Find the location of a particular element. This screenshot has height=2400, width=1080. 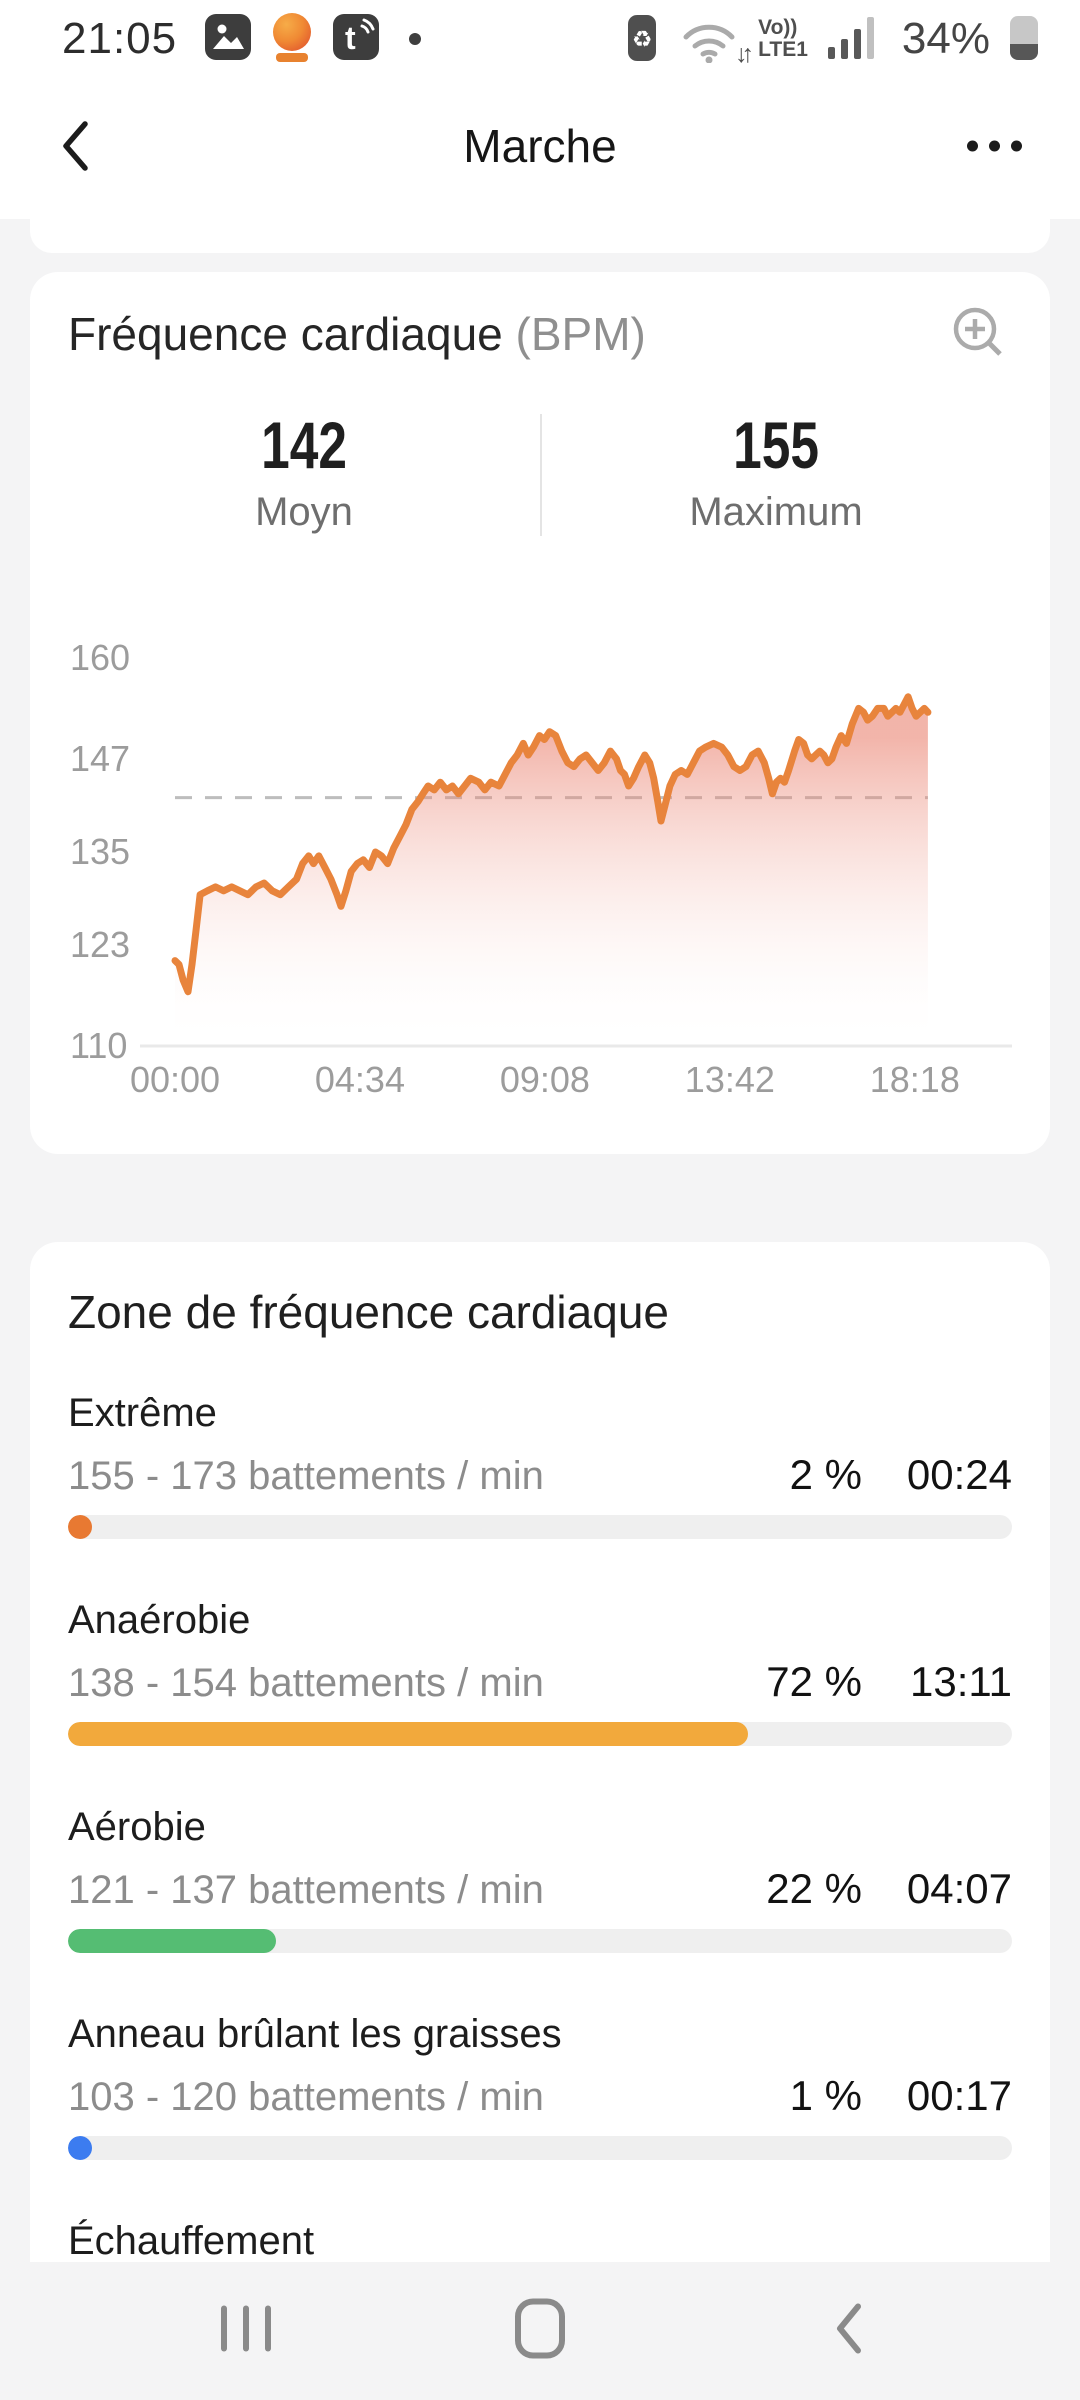

avg-value: 142 is located at coordinates (304, 445).